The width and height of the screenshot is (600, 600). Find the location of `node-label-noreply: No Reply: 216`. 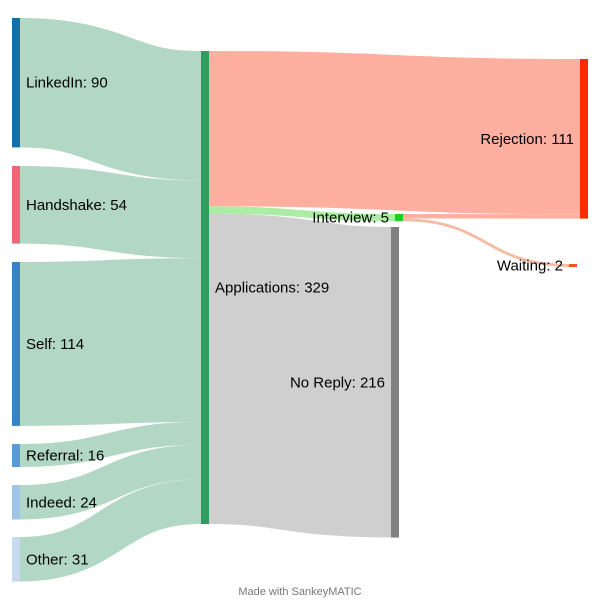

node-label-noreply: No Reply: 216 is located at coordinates (337, 382).